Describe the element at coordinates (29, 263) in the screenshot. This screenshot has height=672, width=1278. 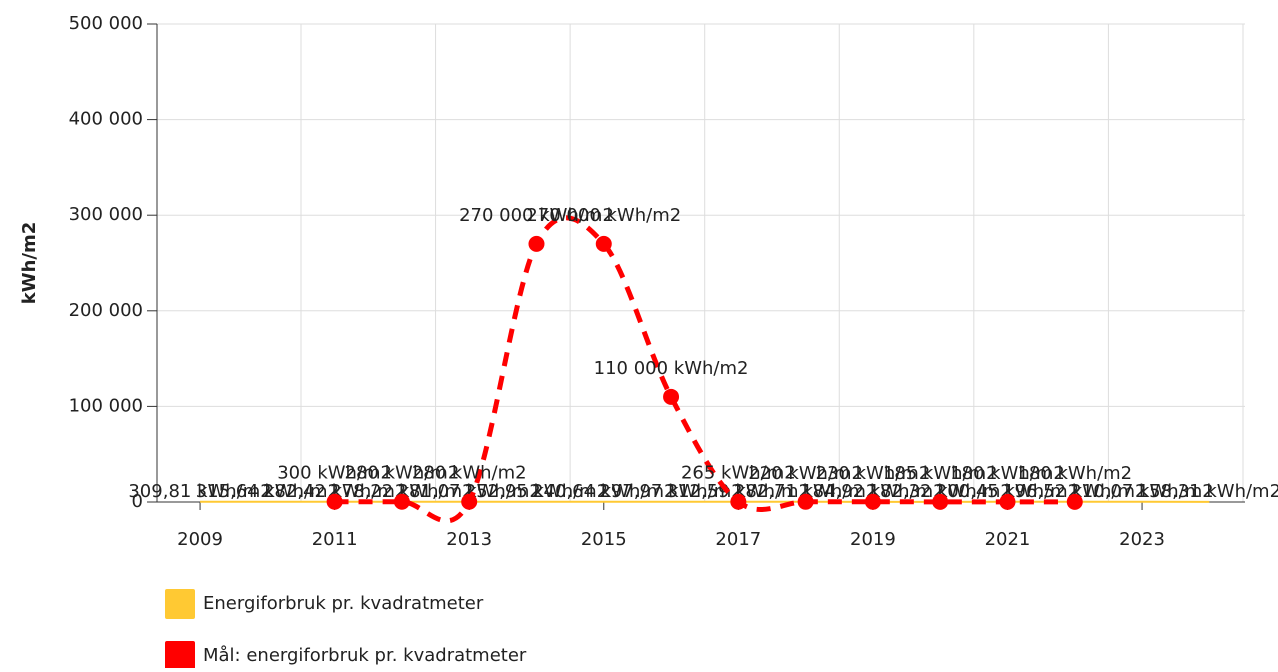
I see `y-axis-label: kWh/m2` at that location.